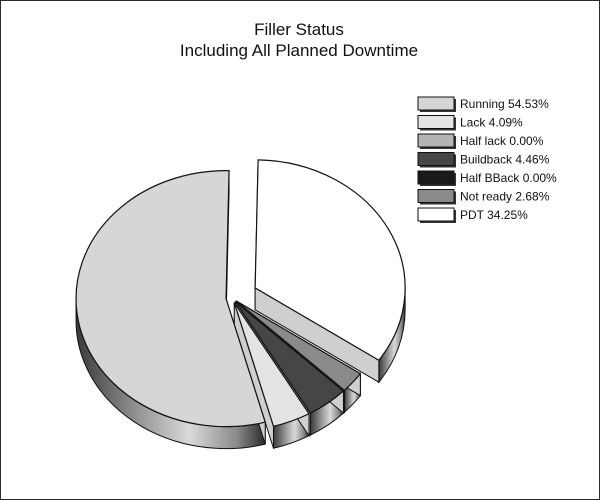 The image size is (600, 500). I want to click on legend-entry-pdt: PDT 34.25%, so click(494, 215).